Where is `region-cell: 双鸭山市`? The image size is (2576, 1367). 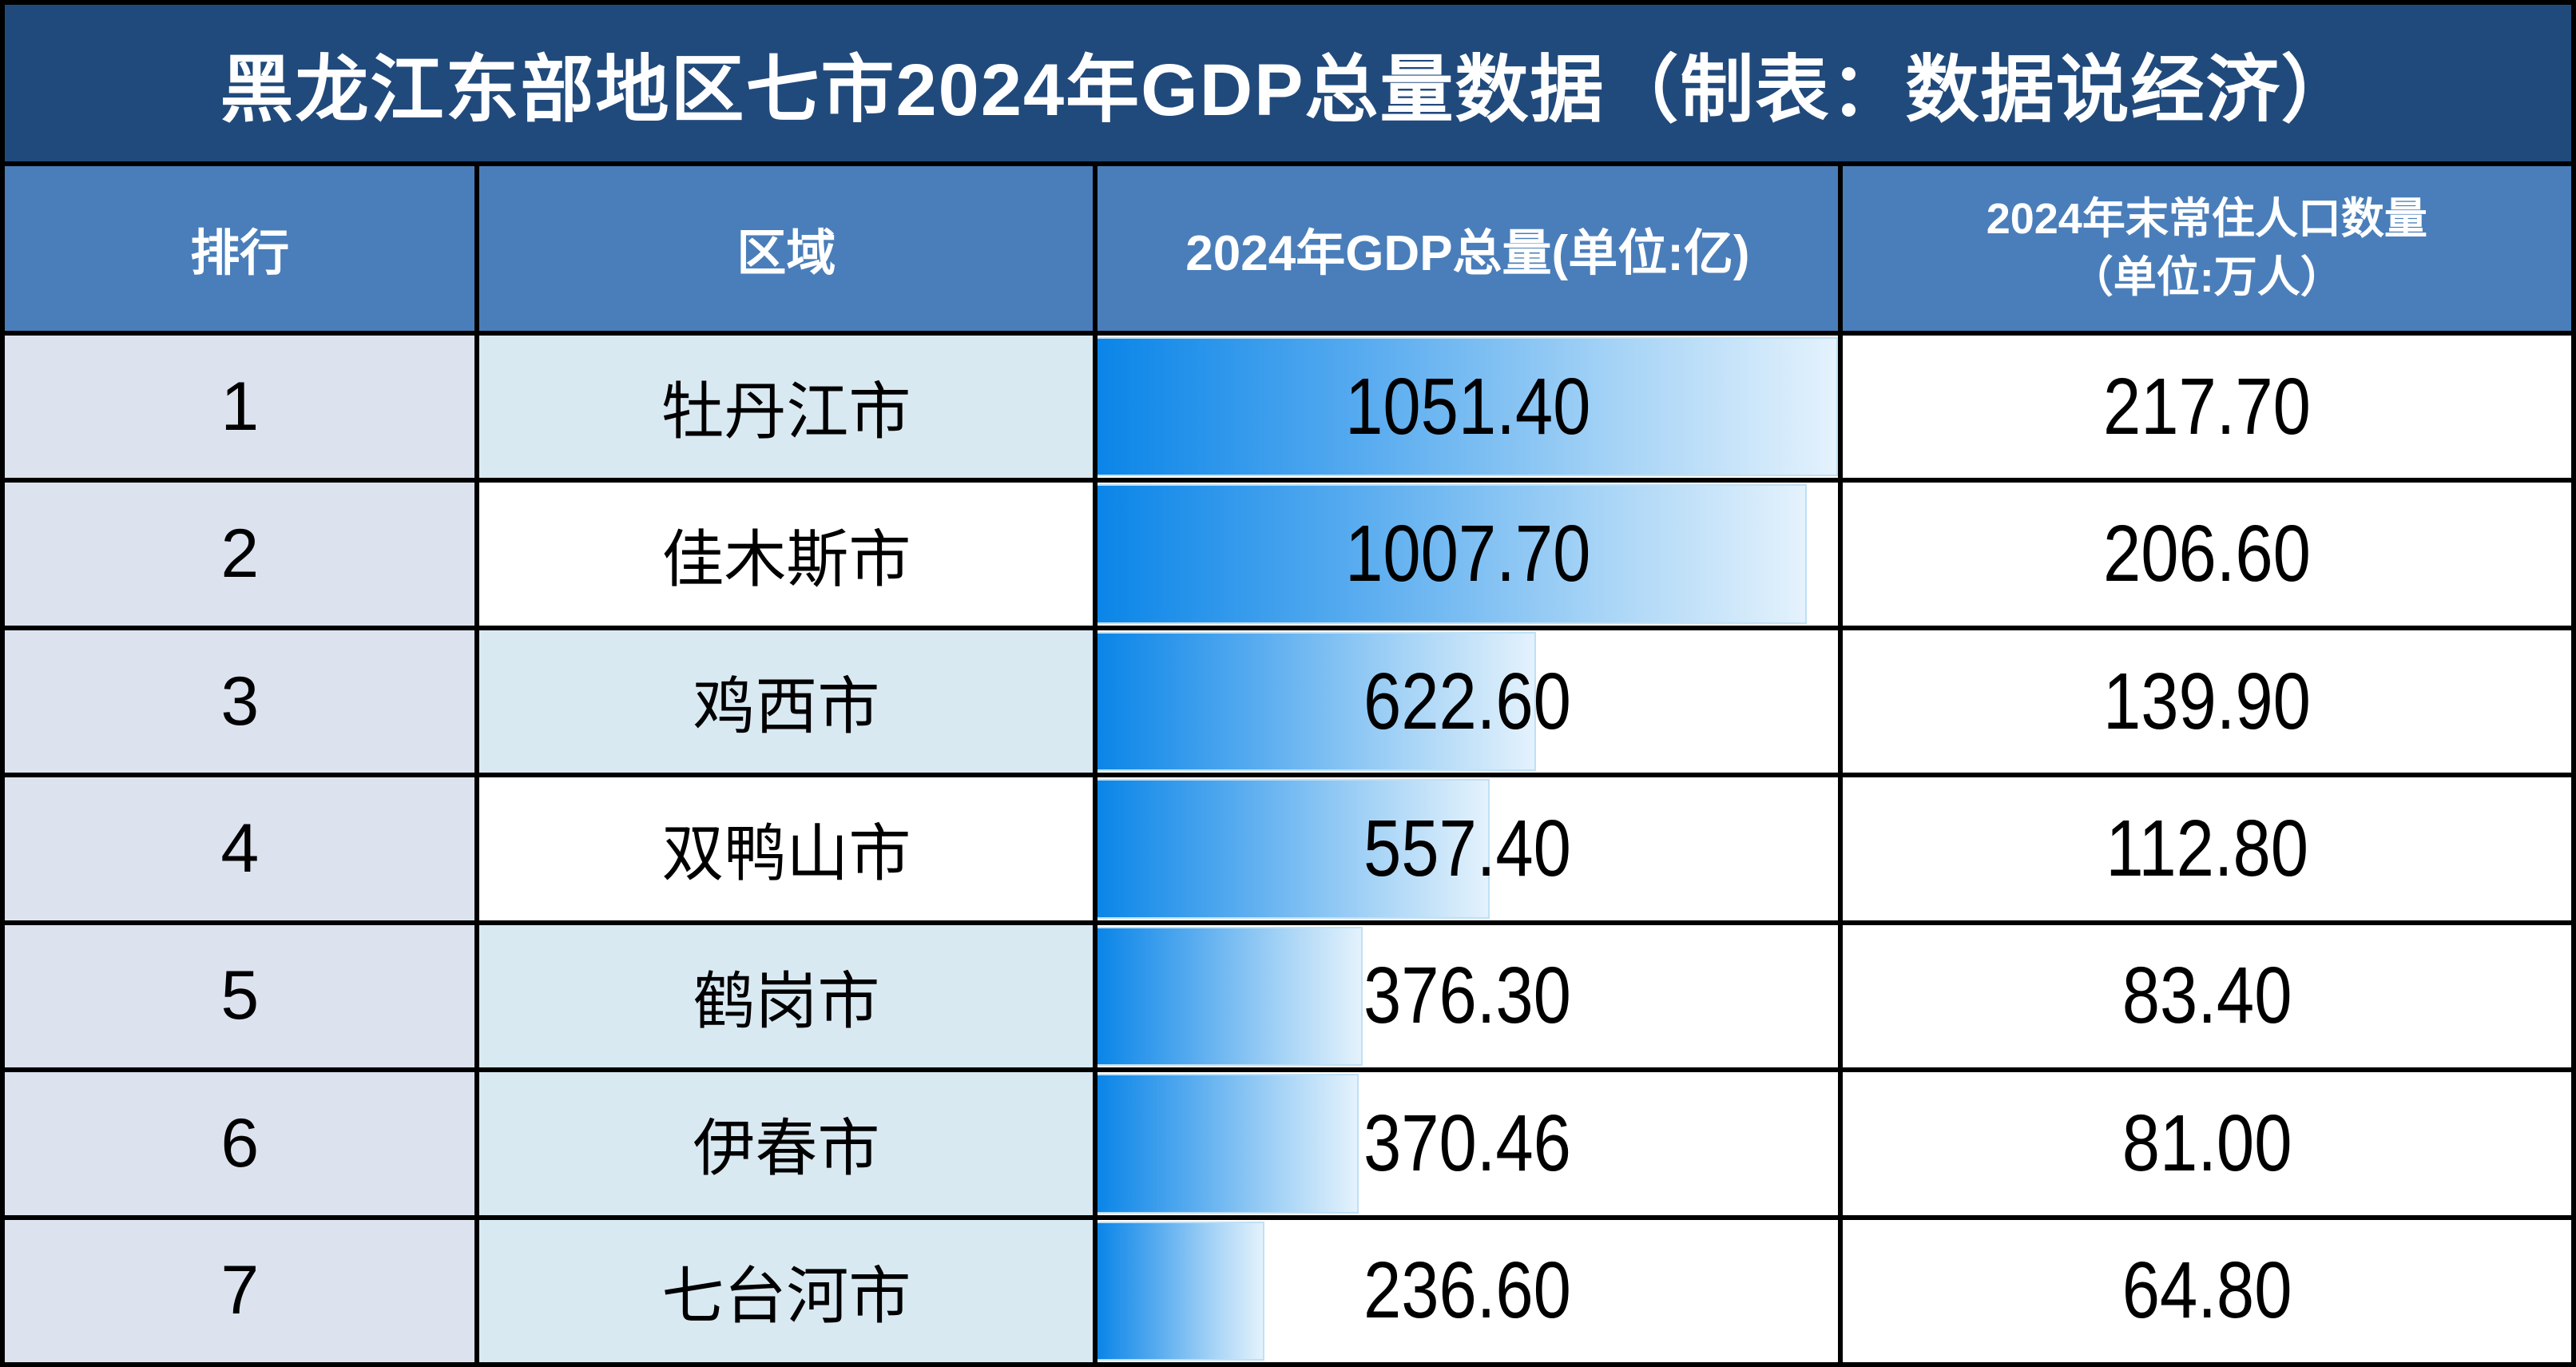 region-cell: 双鸭山市 is located at coordinates (786, 848).